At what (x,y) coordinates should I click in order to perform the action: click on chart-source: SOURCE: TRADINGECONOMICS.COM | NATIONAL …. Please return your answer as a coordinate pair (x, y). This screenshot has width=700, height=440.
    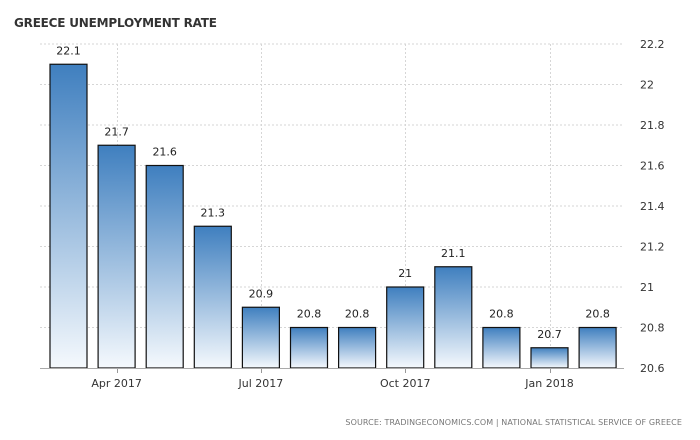
    Looking at the image, I should click on (513, 422).